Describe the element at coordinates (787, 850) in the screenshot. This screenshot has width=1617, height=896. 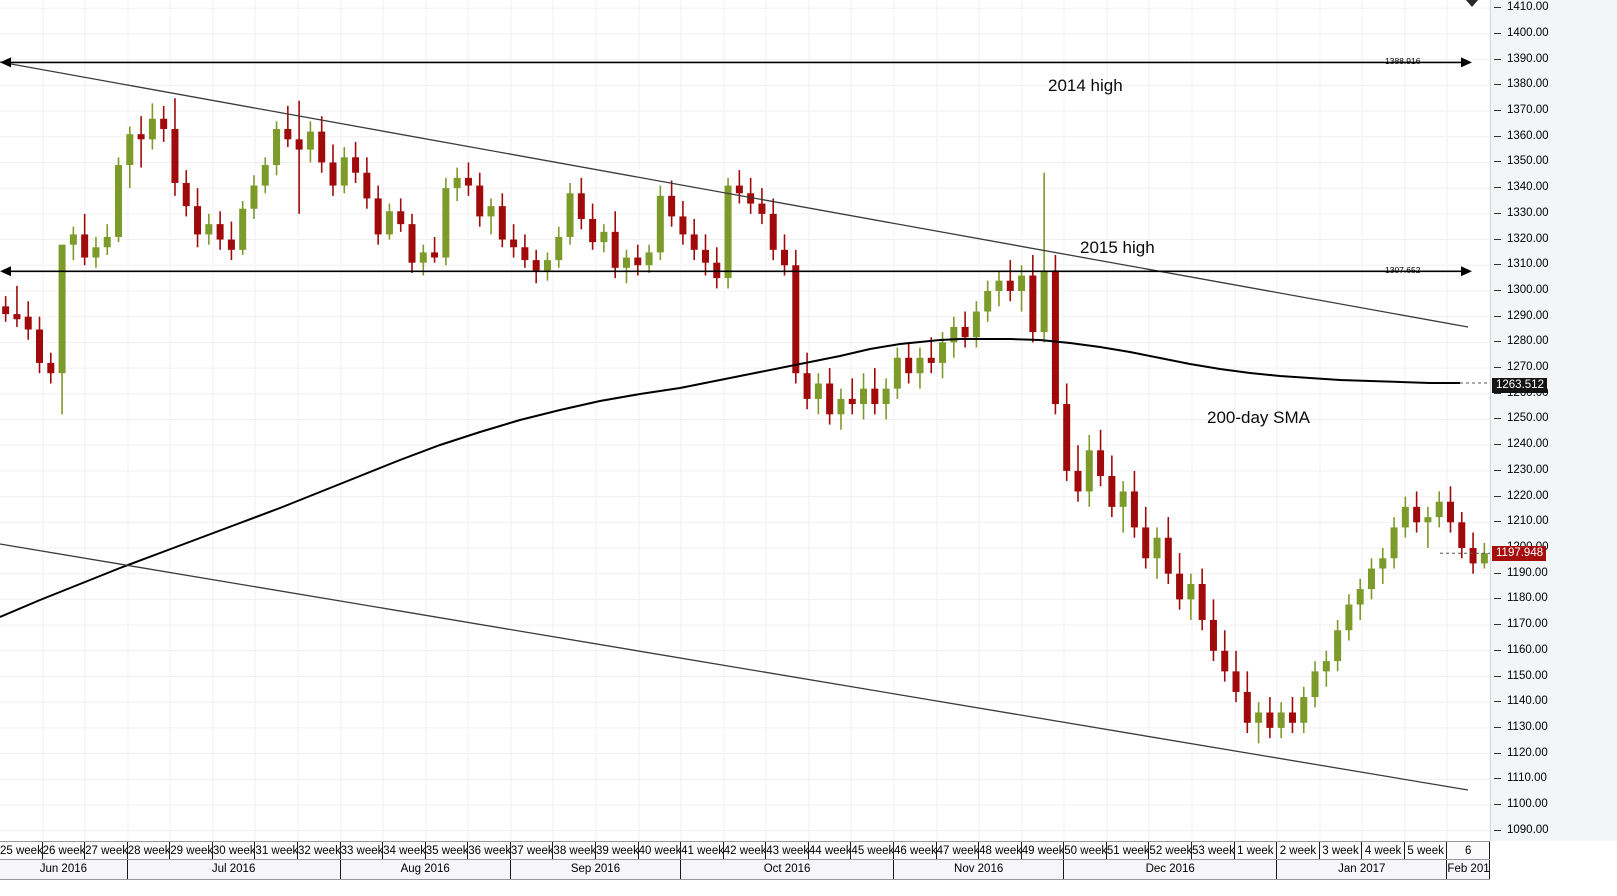
I see `week-label-cell: 43 week` at that location.